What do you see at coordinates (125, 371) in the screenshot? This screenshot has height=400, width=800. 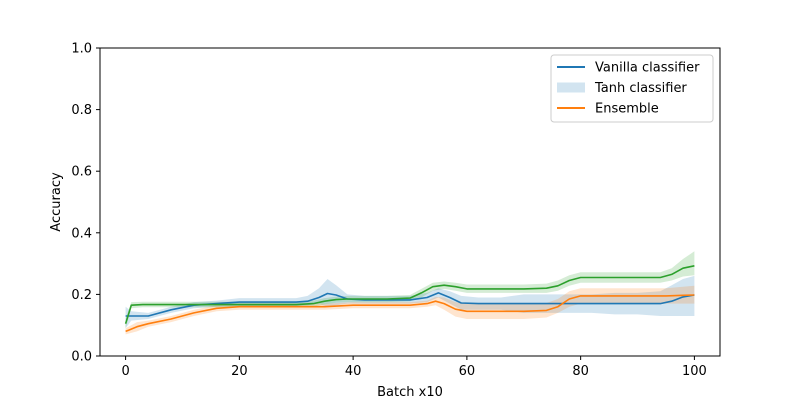 I see `x-tick-label: 0` at bounding box center [125, 371].